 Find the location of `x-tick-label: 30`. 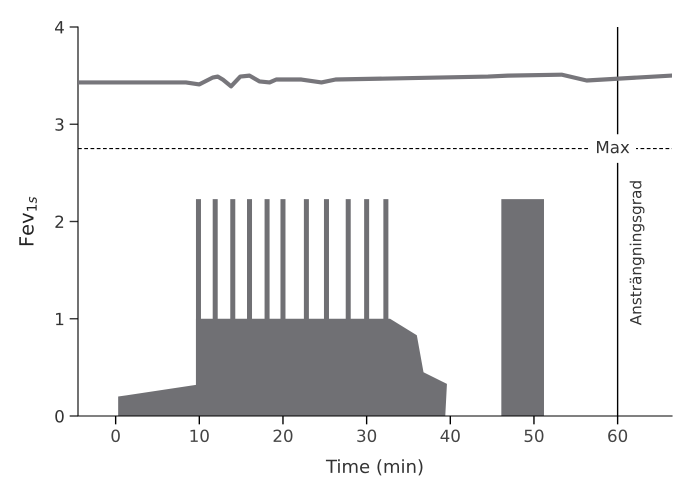

x-tick-label: 30 is located at coordinates (366, 435).